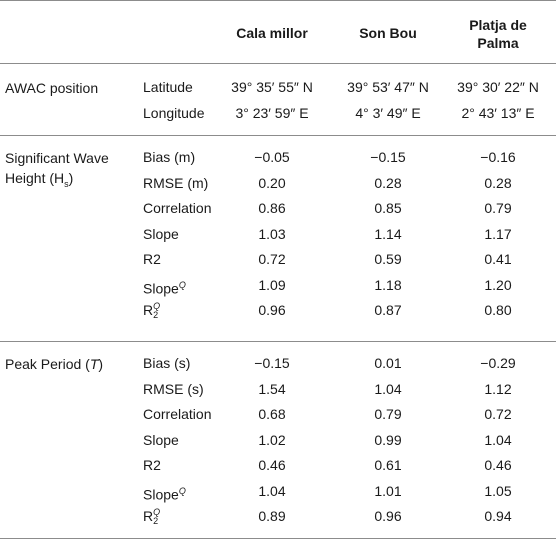  What do you see at coordinates (278, 63) in the screenshot?
I see `header-rule` at bounding box center [278, 63].